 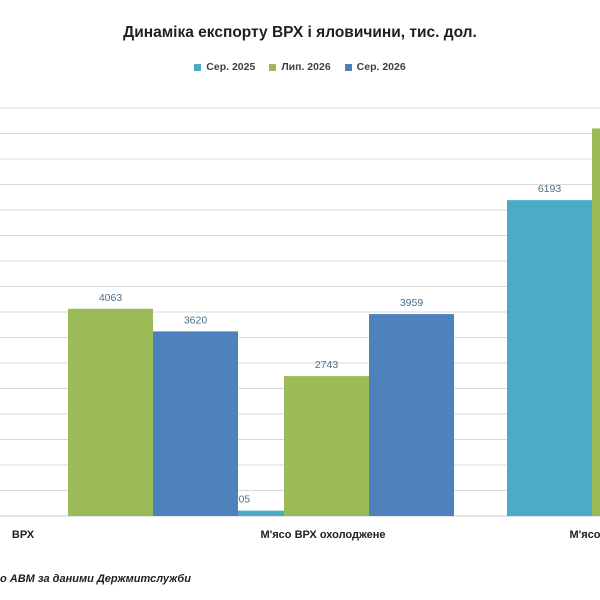 What do you see at coordinates (23, 535) in the screenshot?
I see `category-label-1: ВРХ` at bounding box center [23, 535].